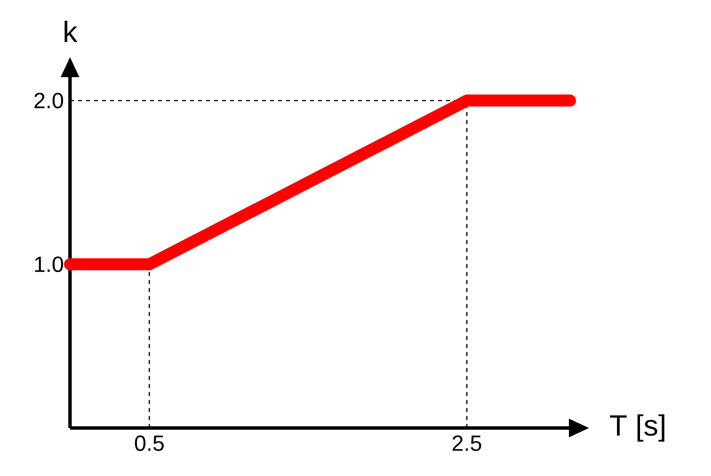  What do you see at coordinates (71, 31) in the screenshot?
I see `y-axis-title: k` at bounding box center [71, 31].